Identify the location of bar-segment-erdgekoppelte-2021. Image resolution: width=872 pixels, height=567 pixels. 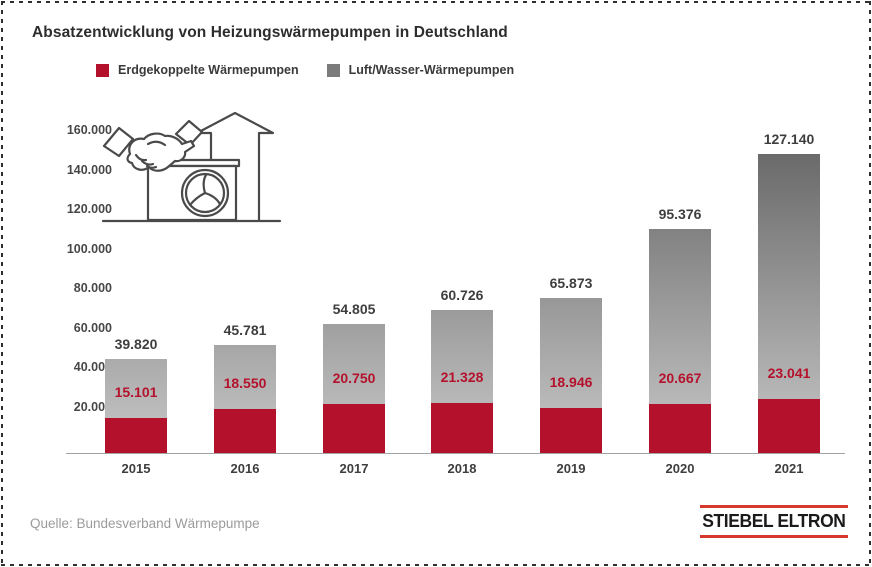
(789, 426).